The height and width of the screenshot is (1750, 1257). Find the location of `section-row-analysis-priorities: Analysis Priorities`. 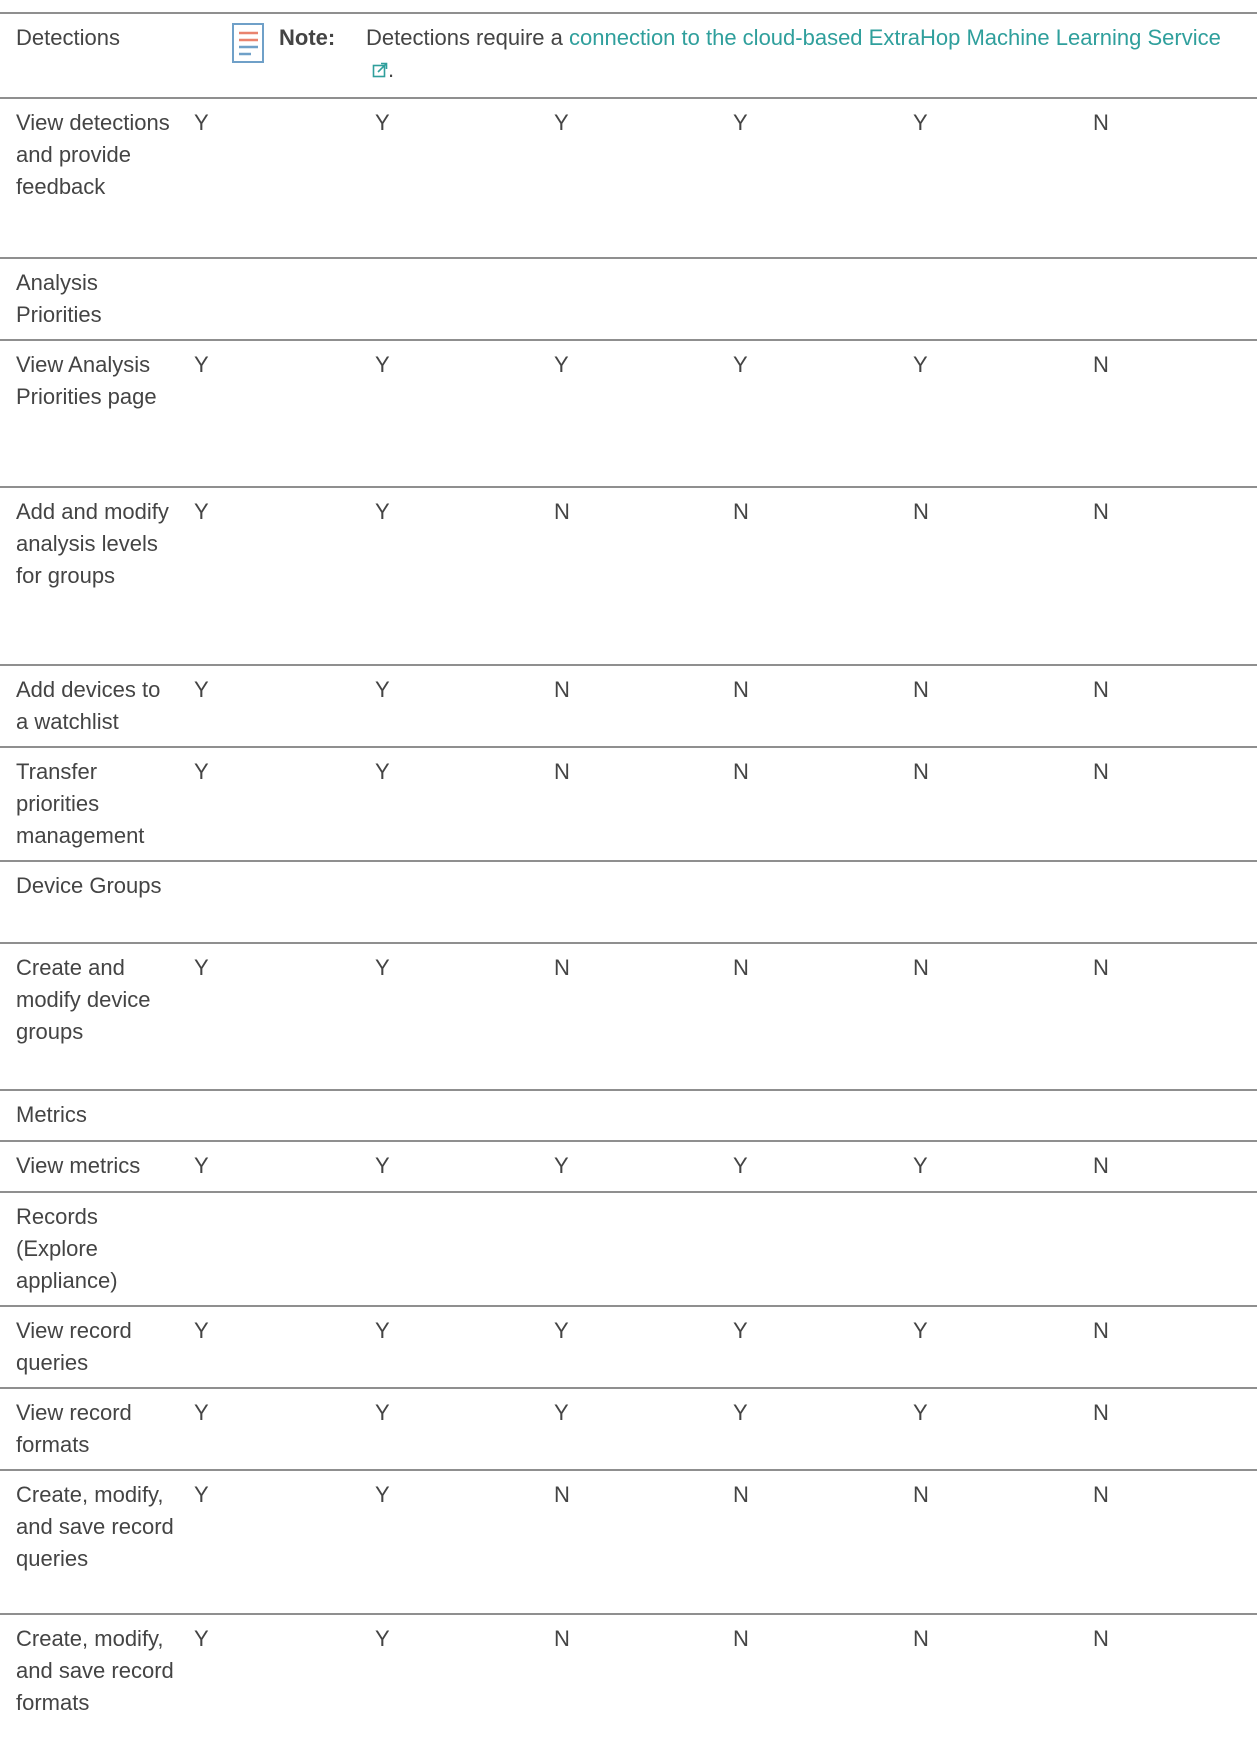

section-row-analysis-priorities: Analysis Priorities is located at coordinates (628, 299).